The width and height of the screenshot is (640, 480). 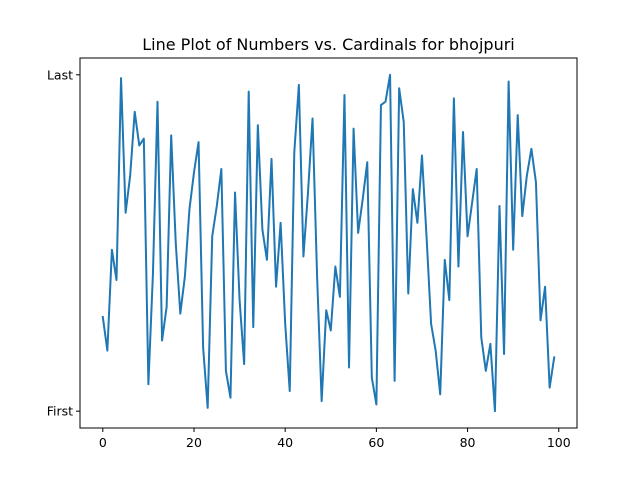 I want to click on x-tick-label: 100, so click(x=559, y=442).